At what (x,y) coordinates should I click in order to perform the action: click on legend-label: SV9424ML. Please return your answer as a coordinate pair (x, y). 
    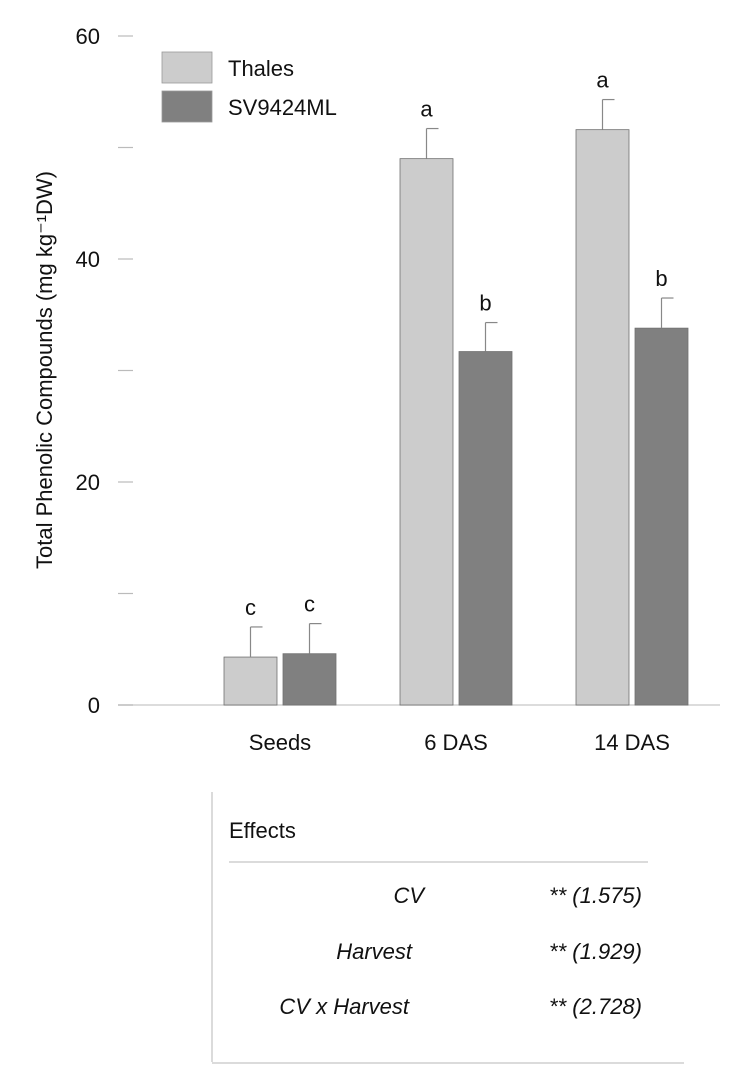
    Looking at the image, I should click on (282, 107).